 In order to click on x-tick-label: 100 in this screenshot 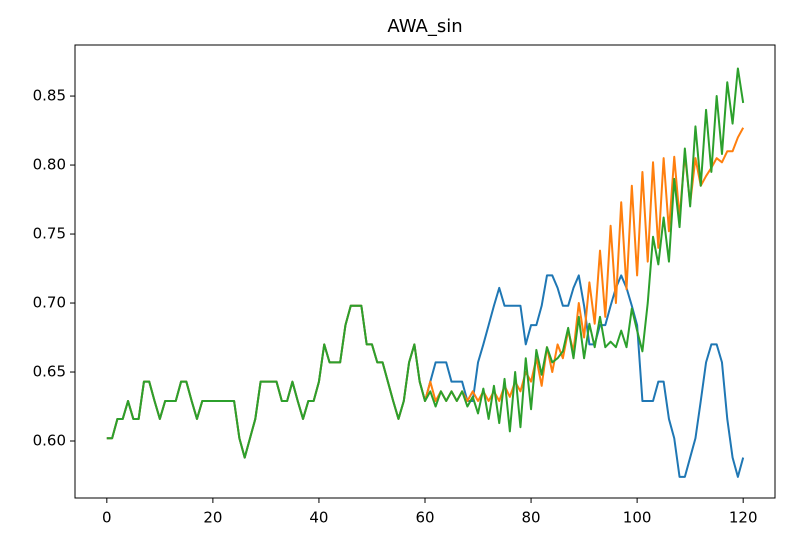, I will do `click(637, 518)`.